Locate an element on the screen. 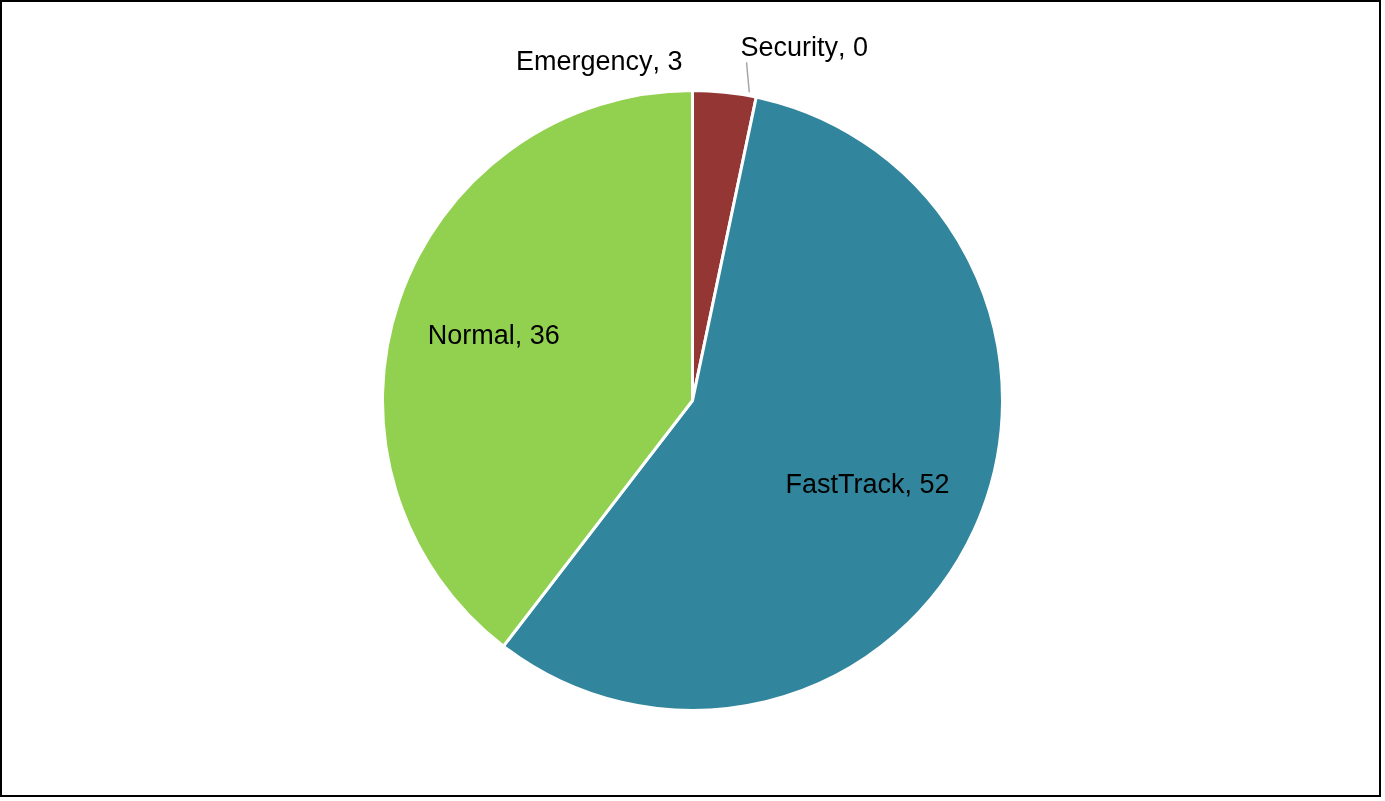 This screenshot has height=801, width=1385. category-label: Security is located at coordinates (789, 47).